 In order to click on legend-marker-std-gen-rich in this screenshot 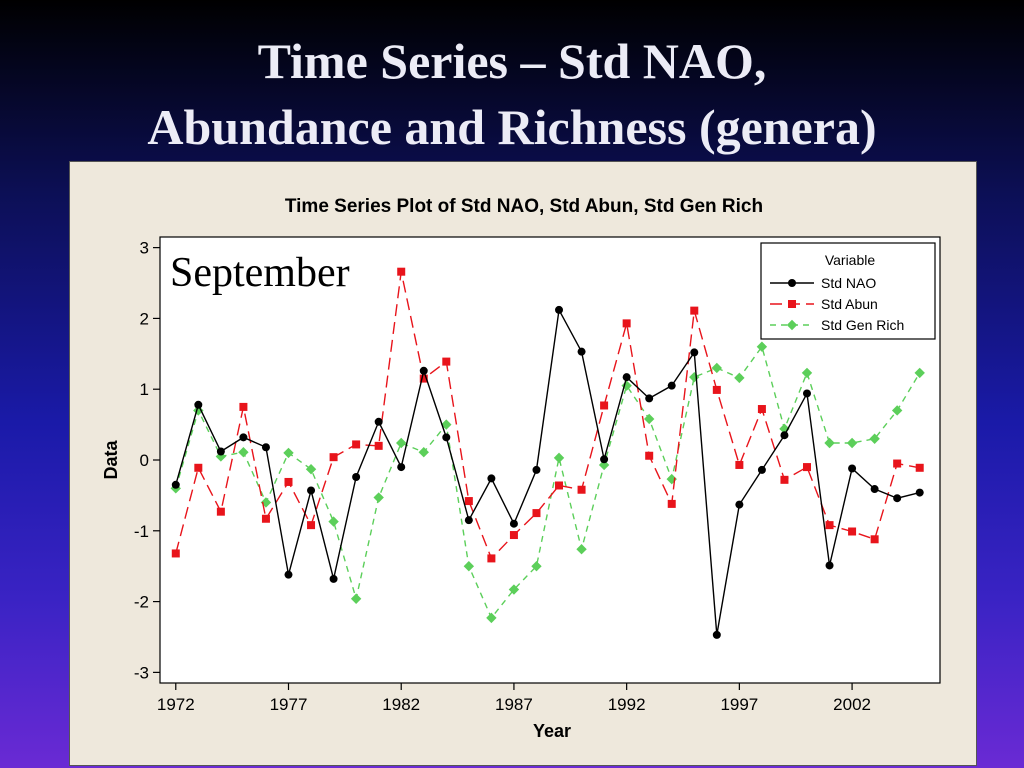, I will do `click(792, 325)`.